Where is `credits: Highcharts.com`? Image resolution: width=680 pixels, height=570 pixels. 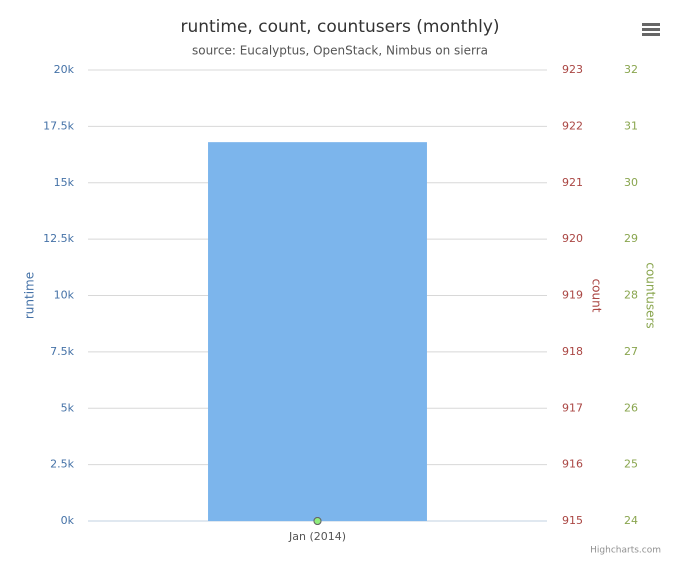 credits: Highcharts.com is located at coordinates (625, 551).